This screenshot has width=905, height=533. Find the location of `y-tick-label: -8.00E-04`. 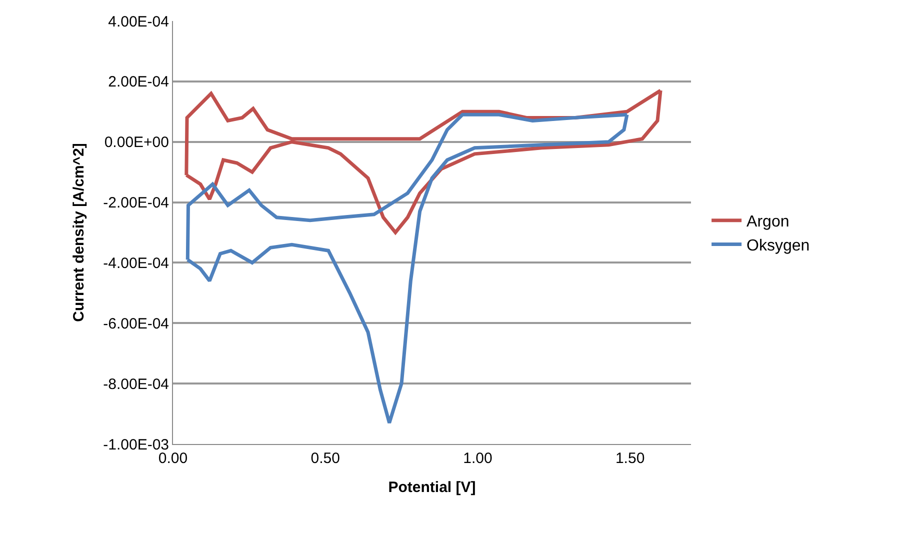

y-tick-label: -8.00E-04 is located at coordinates (136, 384).